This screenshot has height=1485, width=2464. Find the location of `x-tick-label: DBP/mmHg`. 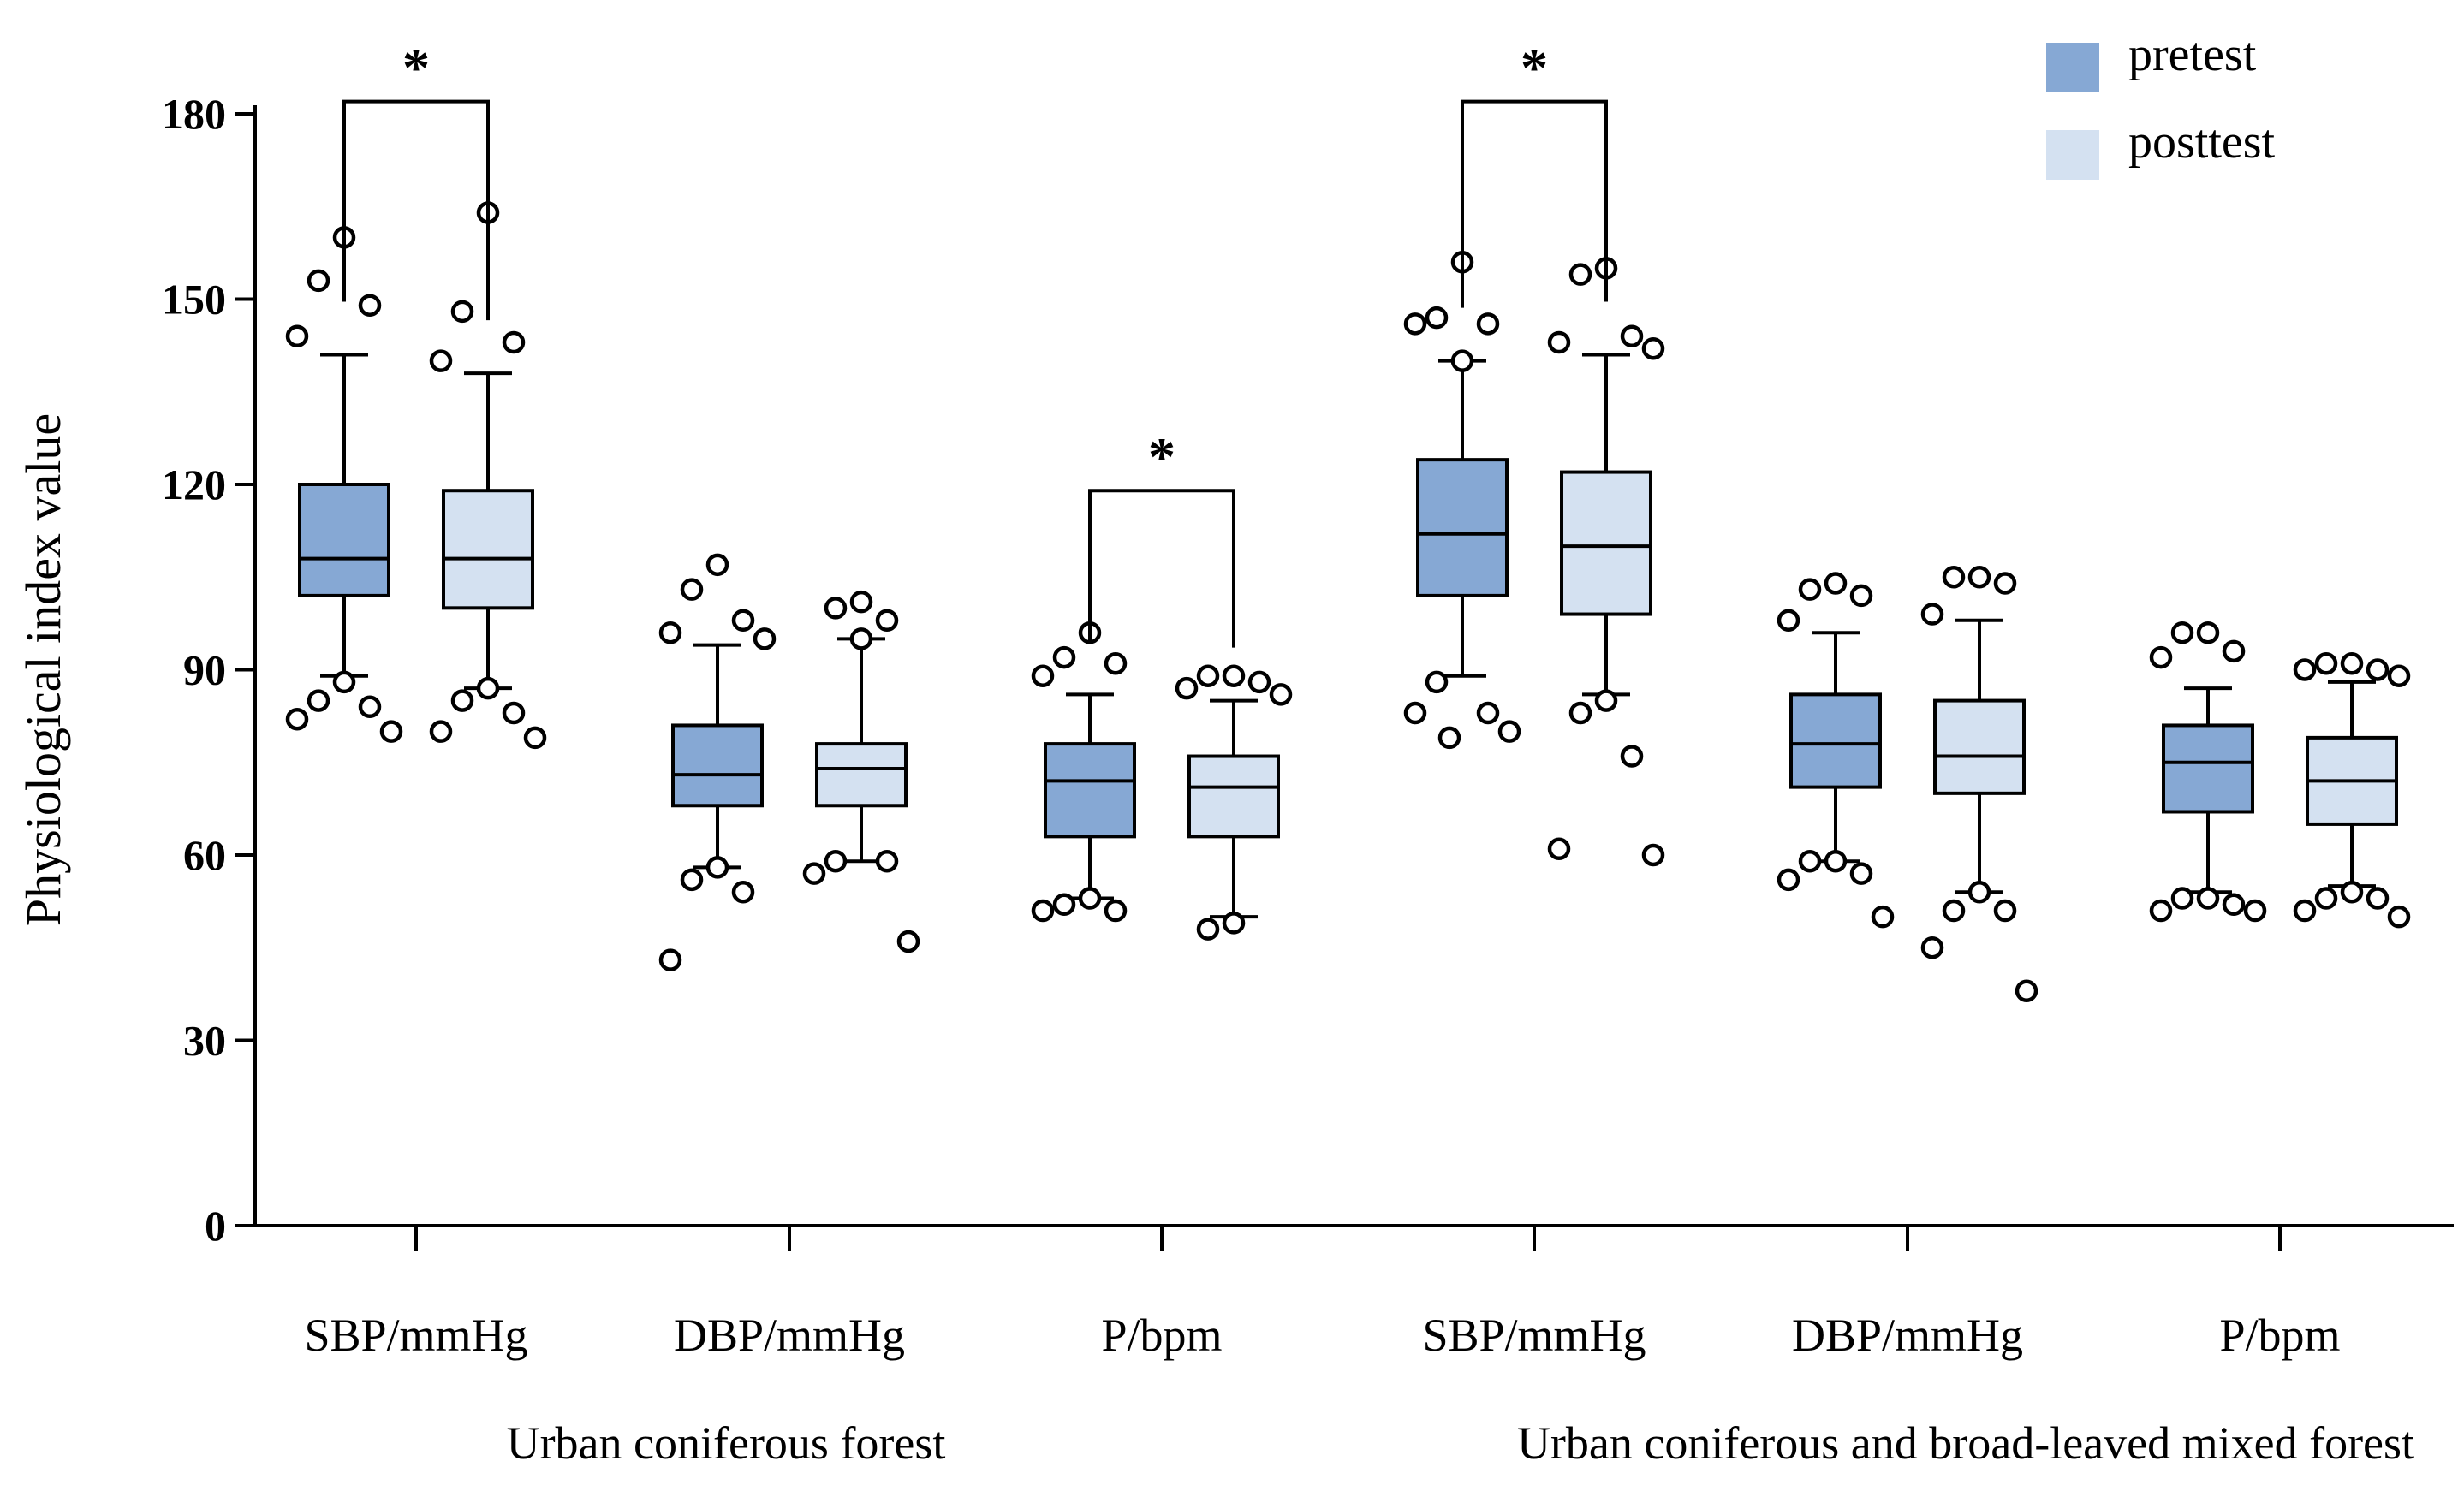

x-tick-label: DBP/mmHg is located at coordinates (1907, 1335).